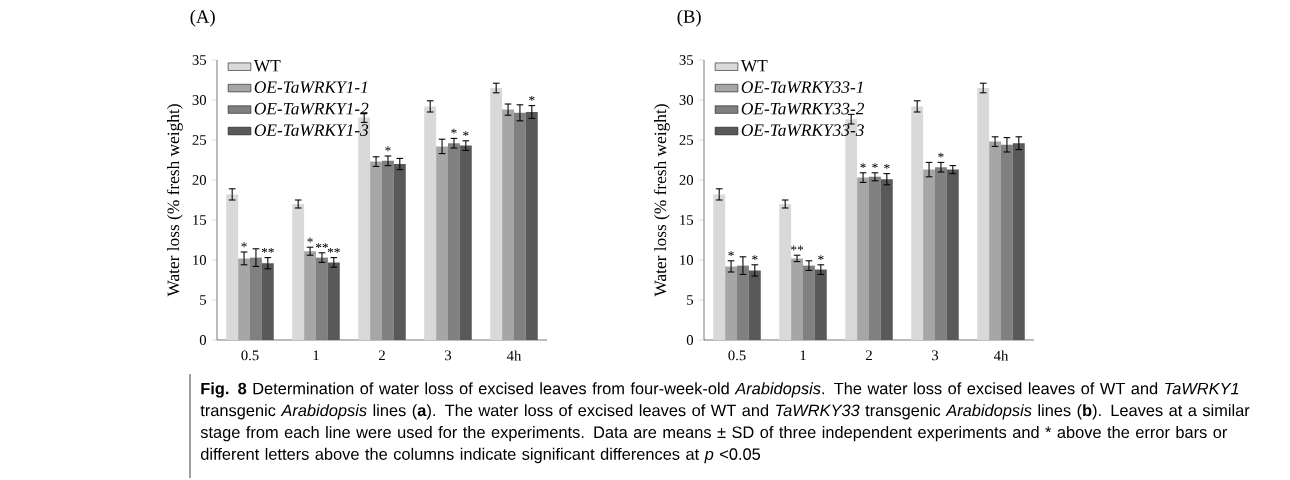  I want to click on text: Fig. 8 Determination of water loss of excised leaves from four-week-old Arabidopsis. The water loss of excised leaves of WT and TaWRKY1 transgenic Arabidopsis lines (a). The water loss of excised leaves of WT and TaWRKY33 transgenic Arabidopsis lines (b). Leaves at a similar stage from each line were used for the experiments. Data are means ± SD of three independent experiments and * above the error bars or different letters above the columns indicate significant differences at p <0.05, so click(725, 423).